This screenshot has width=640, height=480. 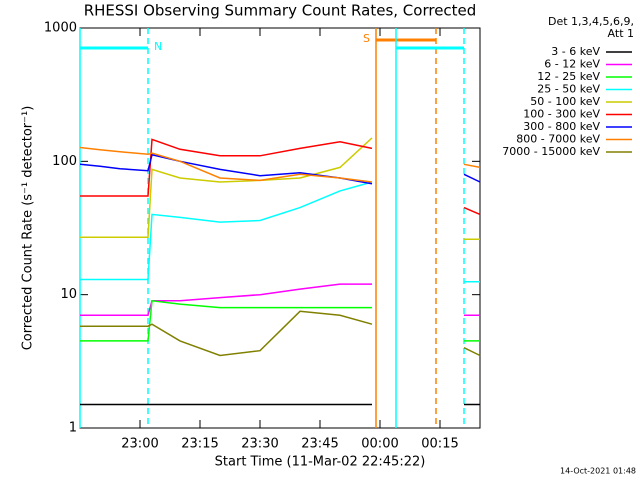 What do you see at coordinates (366, 38) in the screenshot?
I see `interval-label: S` at bounding box center [366, 38].